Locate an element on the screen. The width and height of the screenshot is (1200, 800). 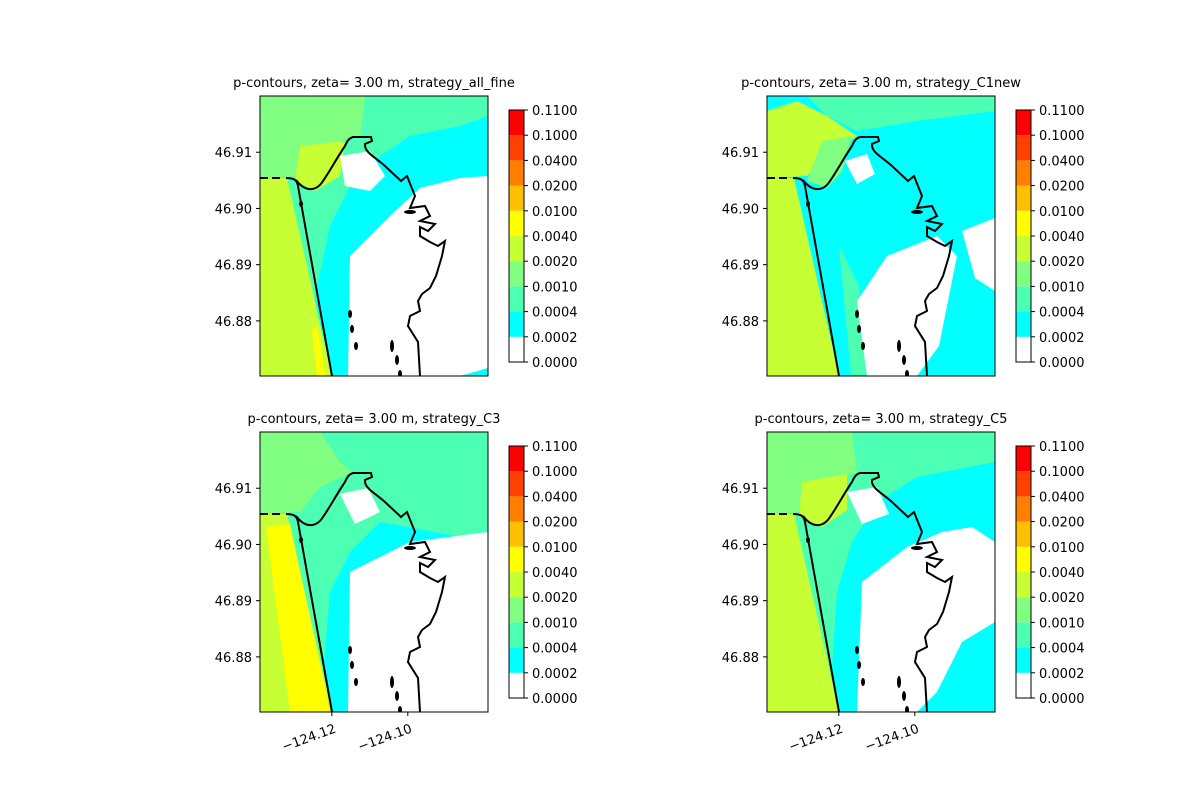
plot-title: p-contours, zeta= 3.00 m, strategy_C5 is located at coordinates (881, 419).